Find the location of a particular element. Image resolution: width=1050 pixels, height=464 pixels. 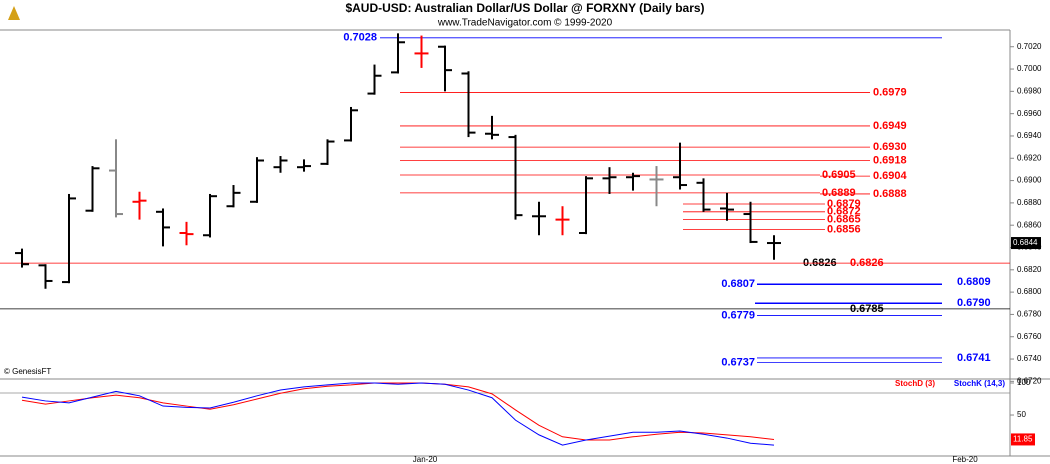

level-label: 0.6737 is located at coordinates (738, 362).